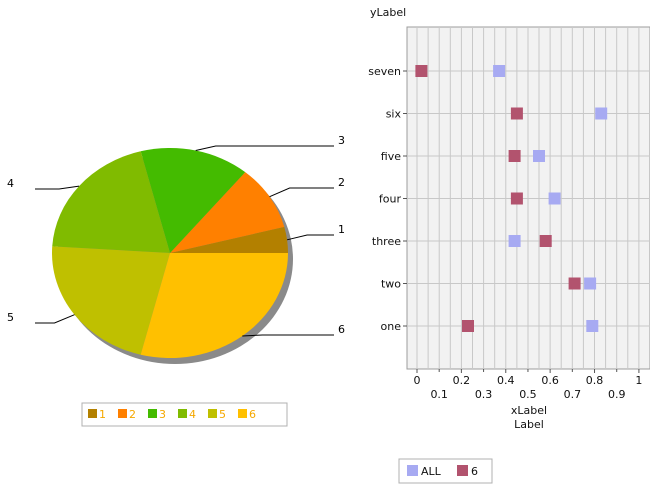  I want to click on point-ALL-five, so click(539, 156).